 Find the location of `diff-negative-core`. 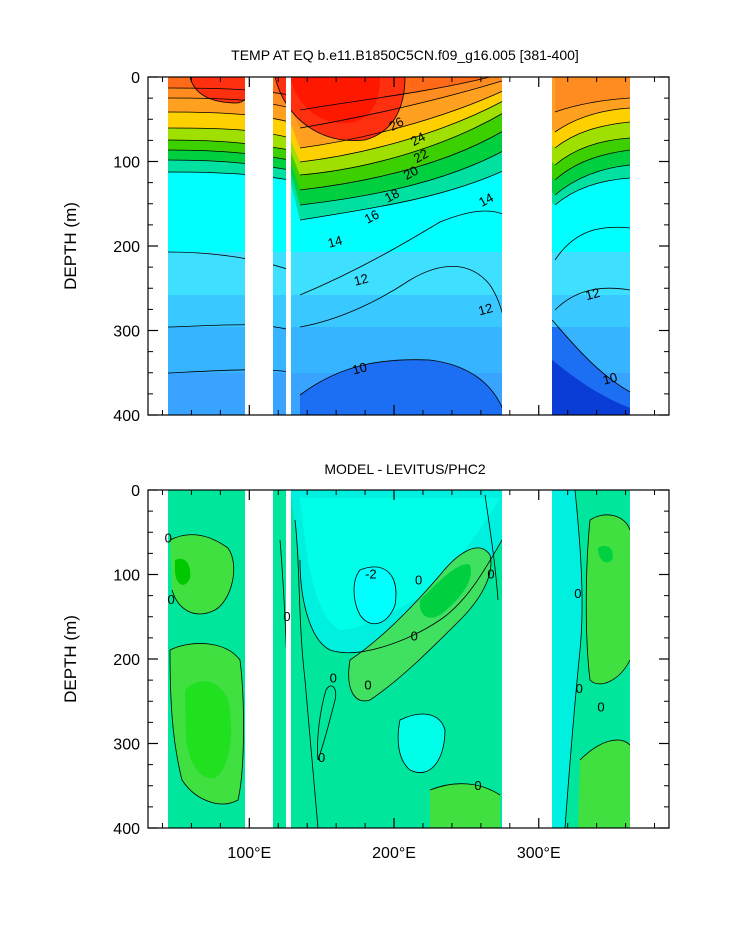

diff-negative-core is located at coordinates (375, 595).